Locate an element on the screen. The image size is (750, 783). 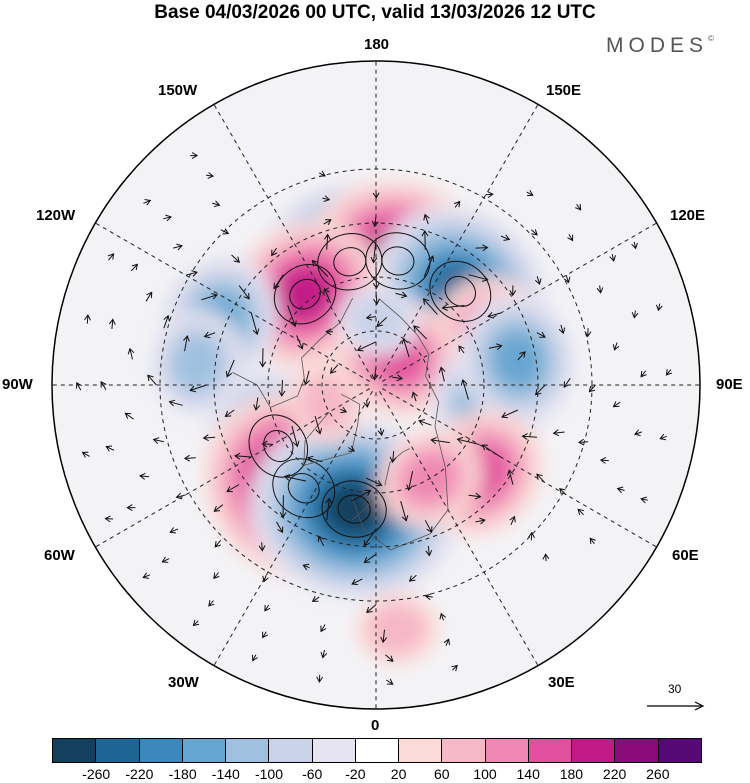
brand-mark: © is located at coordinates (711, 38).